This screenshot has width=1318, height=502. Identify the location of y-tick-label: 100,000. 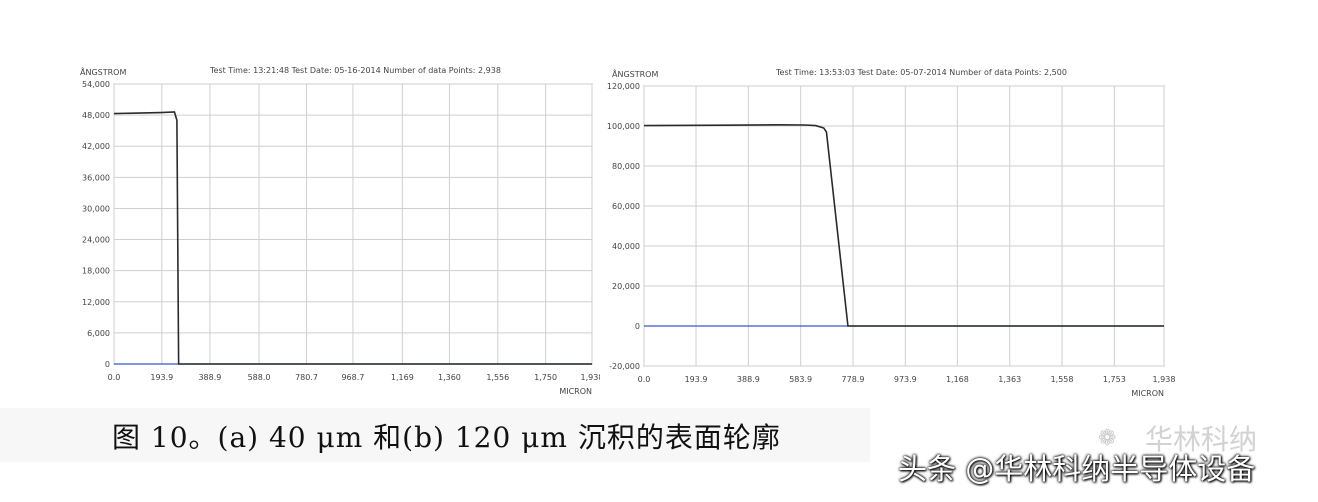
(623, 126).